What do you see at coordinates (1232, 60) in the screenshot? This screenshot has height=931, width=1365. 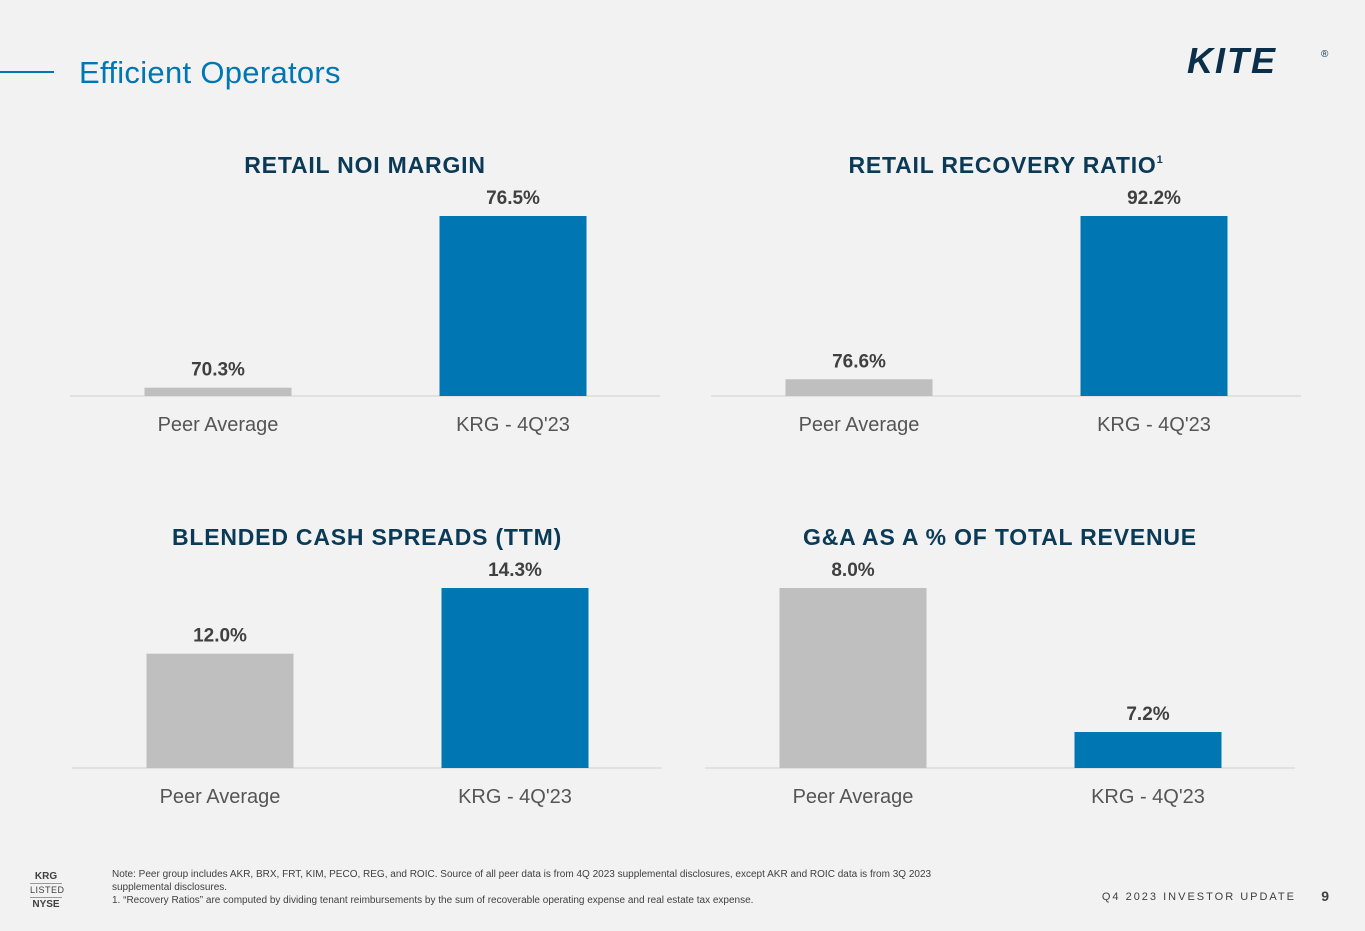 I see `logo-wordmark: KITE` at bounding box center [1232, 60].